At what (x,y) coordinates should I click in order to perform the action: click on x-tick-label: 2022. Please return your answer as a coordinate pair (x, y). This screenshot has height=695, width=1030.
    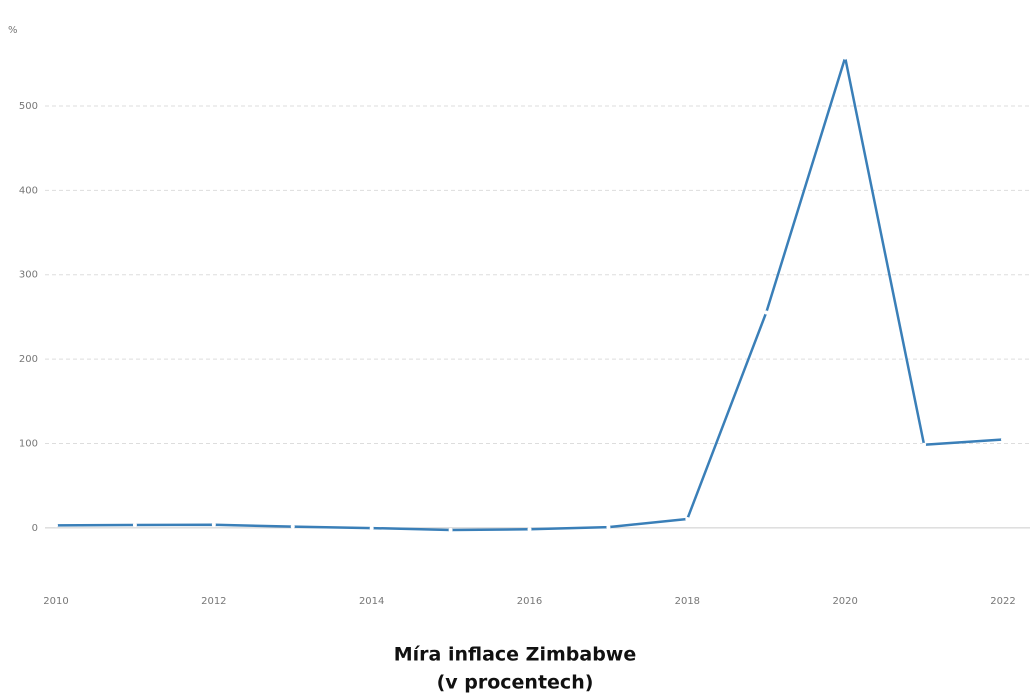
    Looking at the image, I should click on (1002, 601).